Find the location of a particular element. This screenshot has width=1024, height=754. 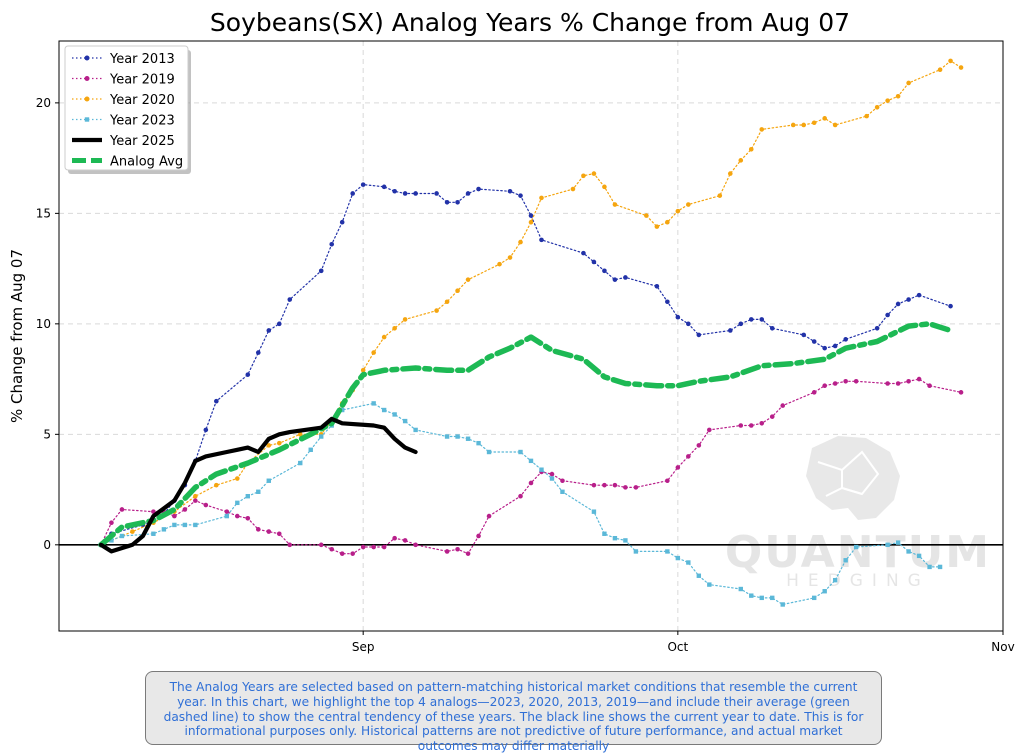

series-line-year-2025 is located at coordinates (258, 485).